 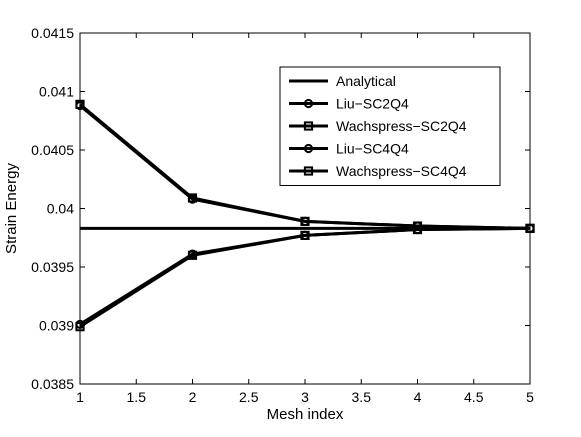 What do you see at coordinates (52, 384) in the screenshot?
I see `y-tick-label: 0.0385` at bounding box center [52, 384].